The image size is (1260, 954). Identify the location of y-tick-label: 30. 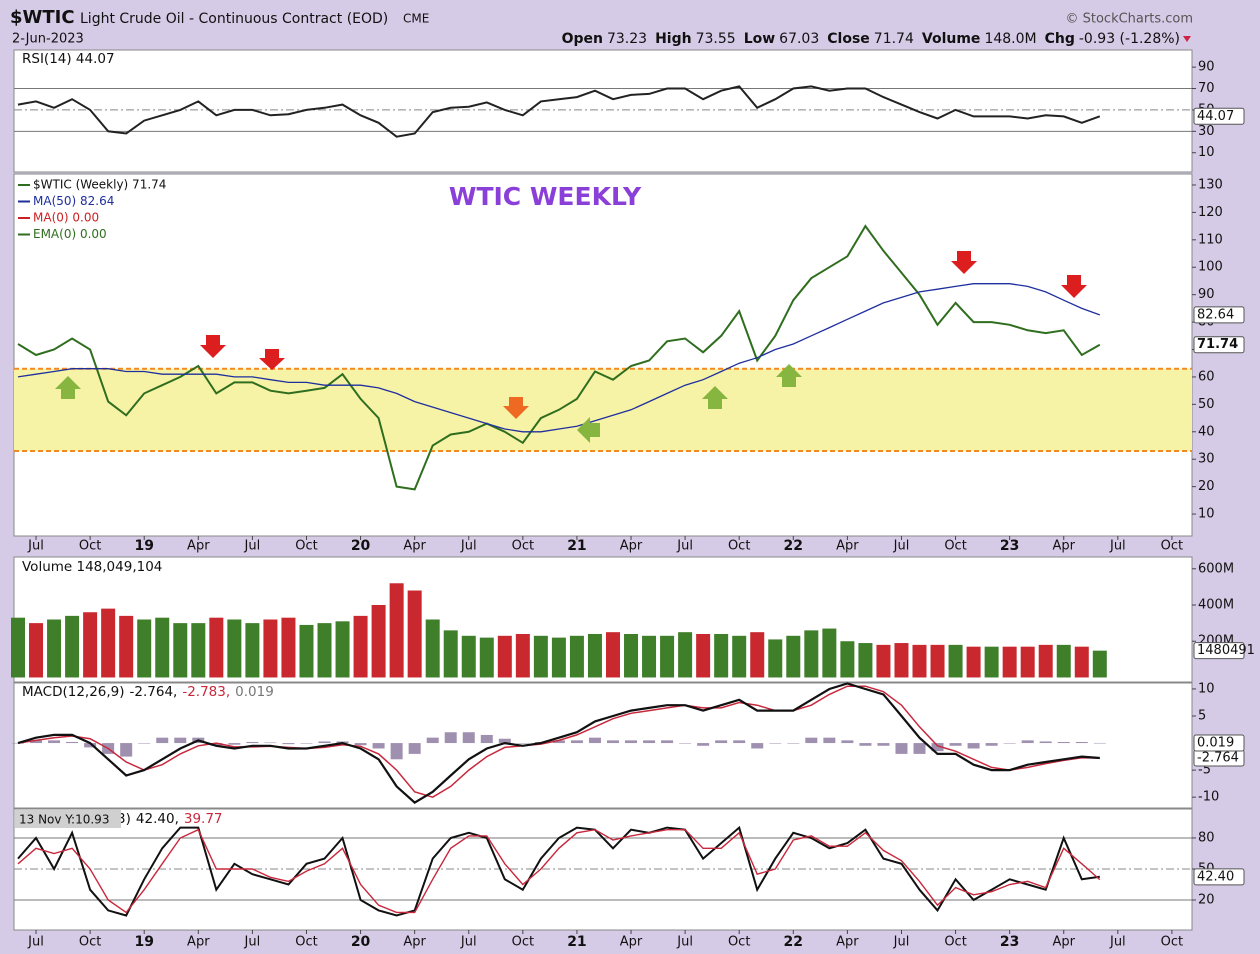
(1206, 131).